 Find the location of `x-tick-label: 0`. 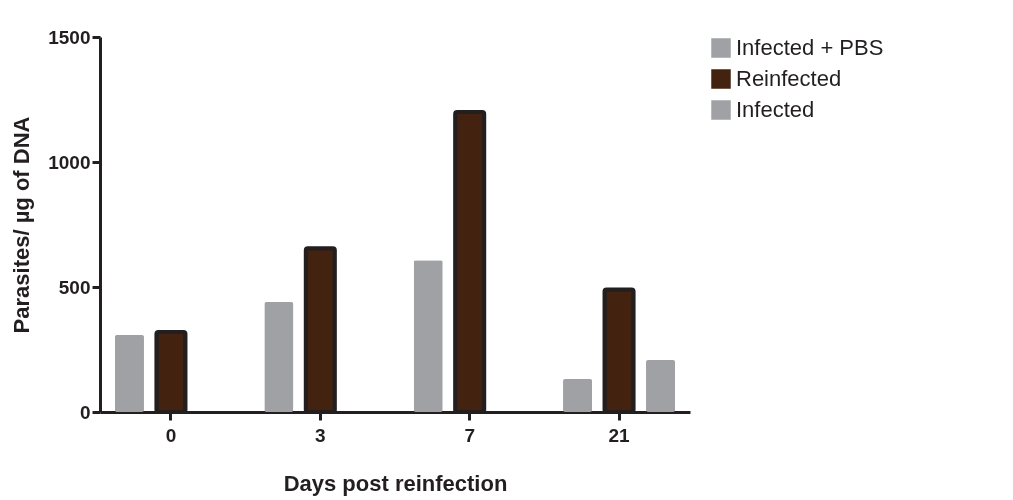

x-tick-label: 0 is located at coordinates (171, 435).